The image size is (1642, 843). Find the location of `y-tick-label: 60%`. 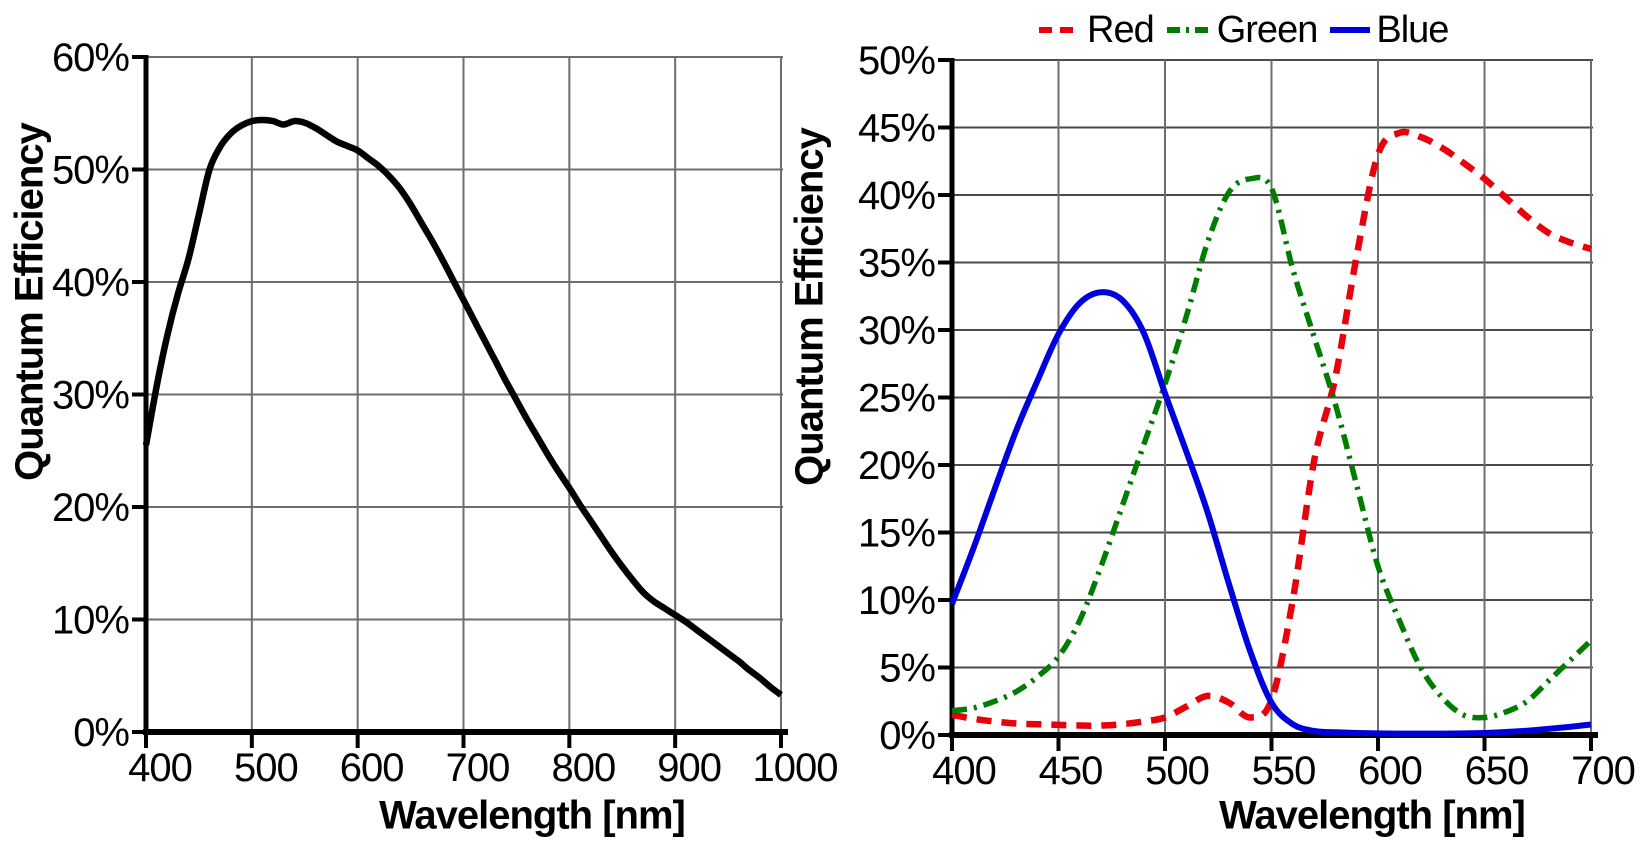

y-tick-label: 60% is located at coordinates (90, 58).